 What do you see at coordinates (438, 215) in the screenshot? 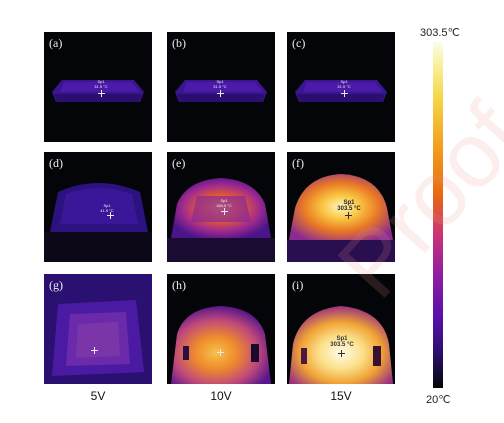
I see `temperature-colorbar` at bounding box center [438, 215].